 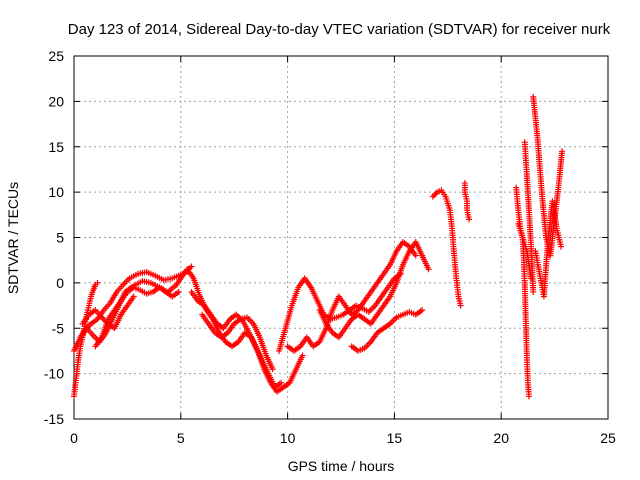 What do you see at coordinates (60, 283) in the screenshot?
I see `y-tick-label: 0` at bounding box center [60, 283].